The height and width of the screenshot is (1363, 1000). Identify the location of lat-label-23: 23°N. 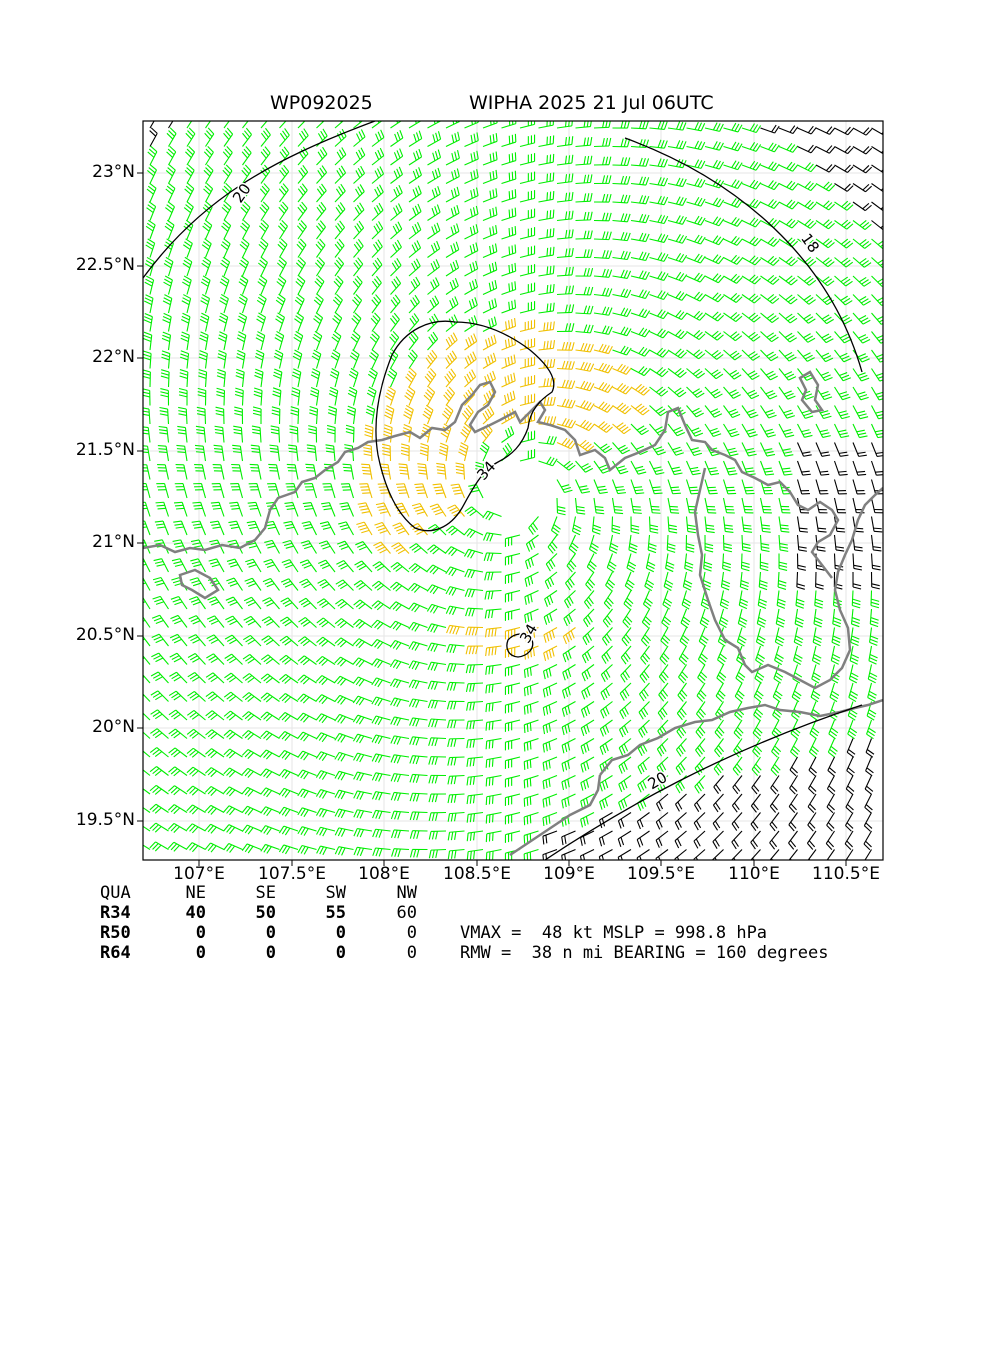
(87, 172).